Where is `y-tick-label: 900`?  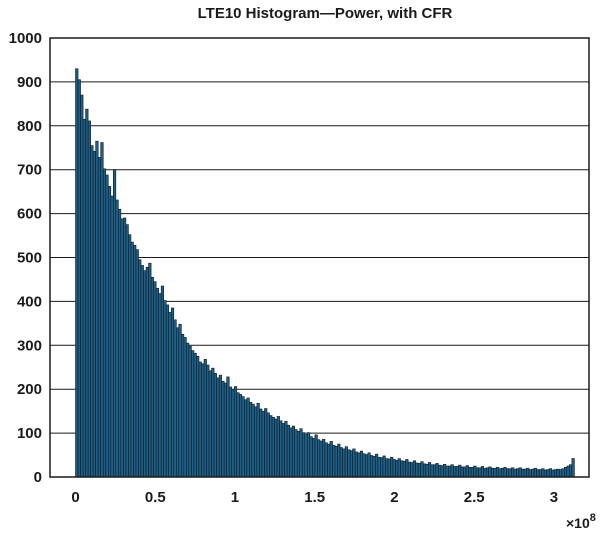
y-tick-label: 900 is located at coordinates (29, 82).